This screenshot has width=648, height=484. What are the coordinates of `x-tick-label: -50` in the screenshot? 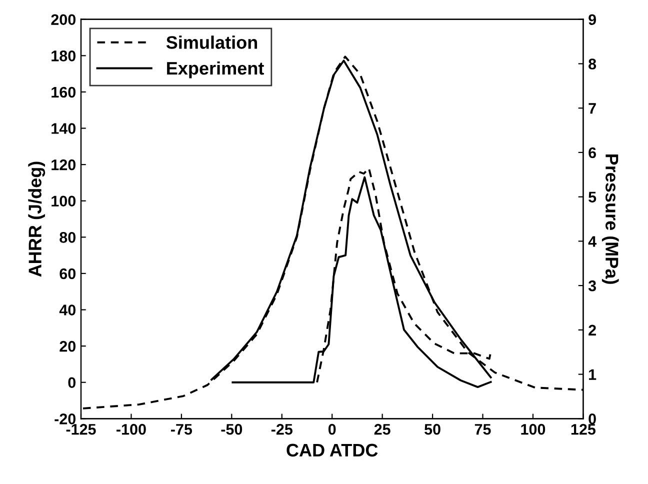 It's located at (231, 429).